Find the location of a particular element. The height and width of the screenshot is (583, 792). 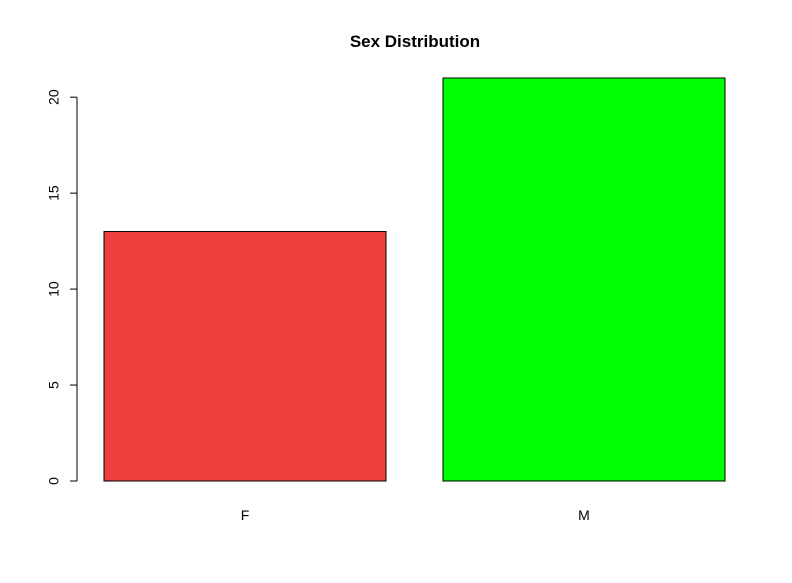

chart-title: Sex Distribution is located at coordinates (415, 41).